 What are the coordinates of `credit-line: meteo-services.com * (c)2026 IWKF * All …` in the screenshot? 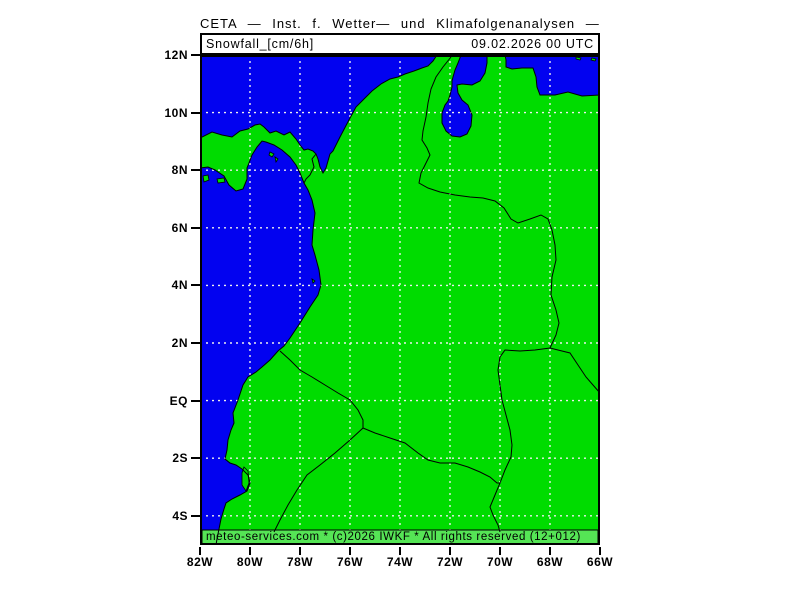 It's located at (393, 537).